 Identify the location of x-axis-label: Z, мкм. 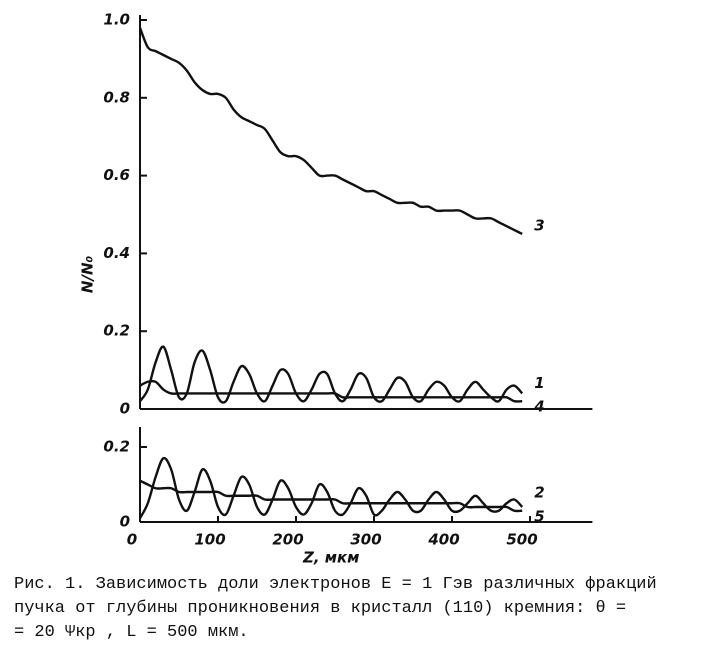
(331, 558).